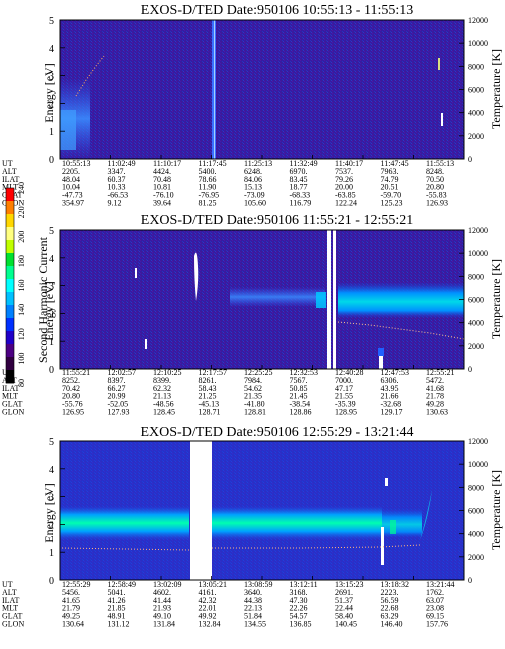  What do you see at coordinates (390, 600) in the screenshot?
I see `orbit-cell: 56.59` at bounding box center [390, 600].